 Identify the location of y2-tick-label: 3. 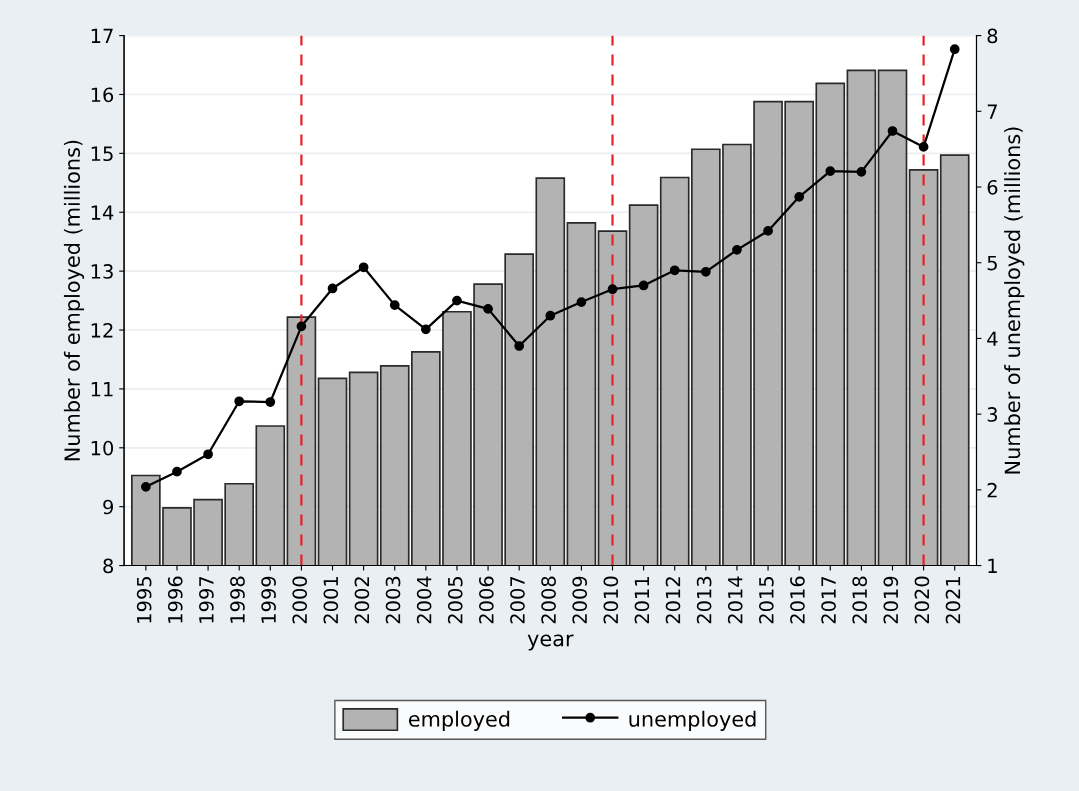
(992, 414).